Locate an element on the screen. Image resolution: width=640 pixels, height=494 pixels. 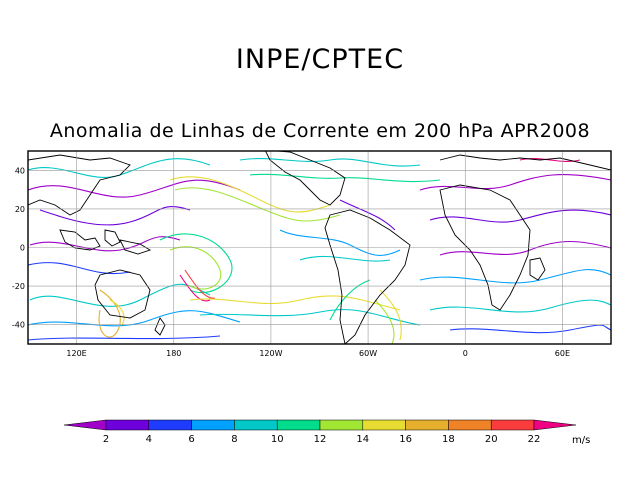
lat-tick-label: 0 is located at coordinates (22, 248).